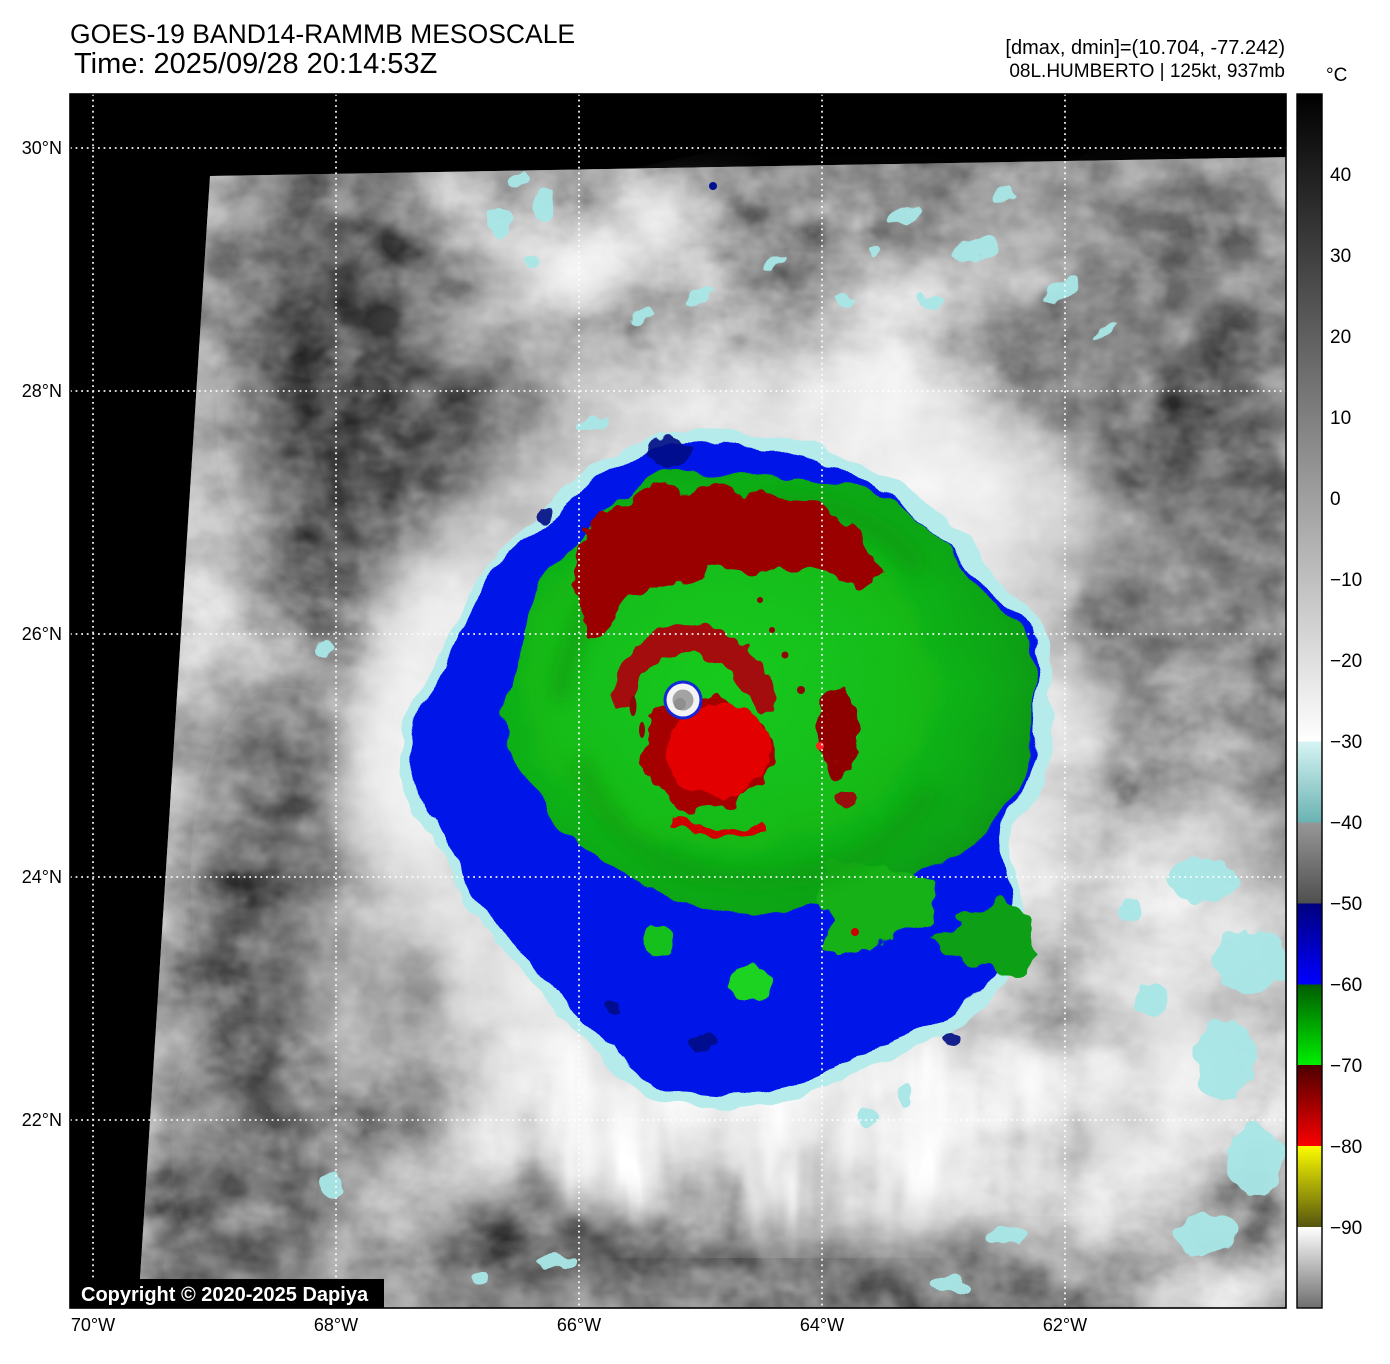 This screenshot has height=1364, width=1390. I want to click on svg-text: 62°W, so click(1065, 1325).